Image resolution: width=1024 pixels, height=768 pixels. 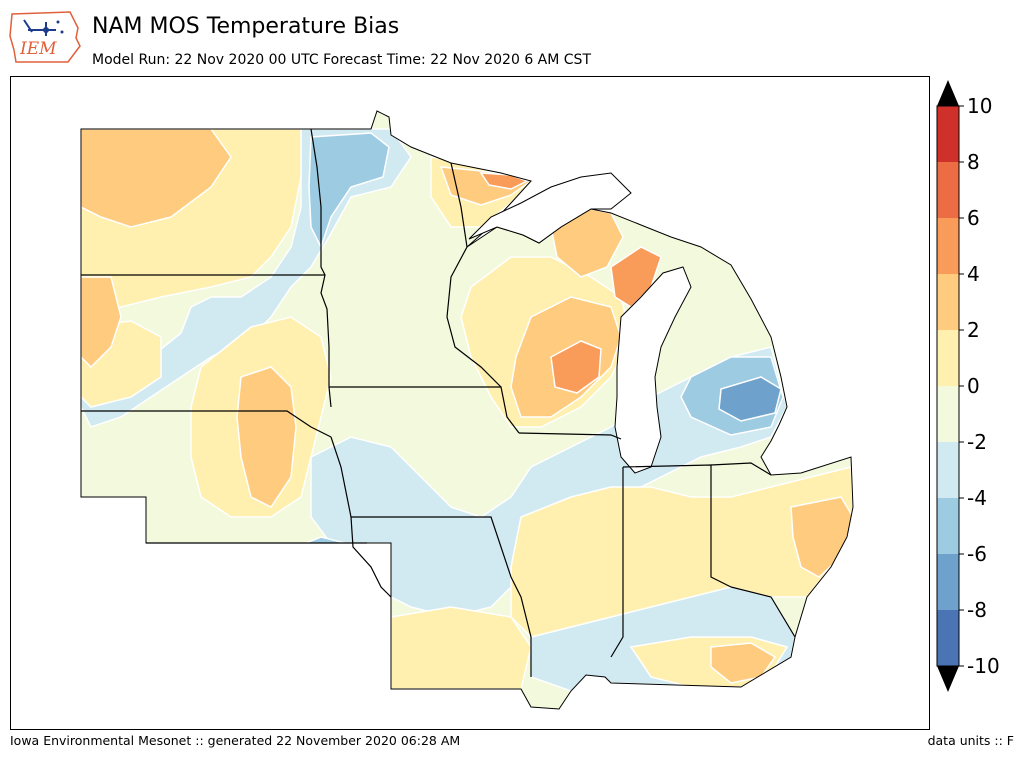 What do you see at coordinates (979, 106) in the screenshot?
I see `colorbar-tick-label: 10` at bounding box center [979, 106].